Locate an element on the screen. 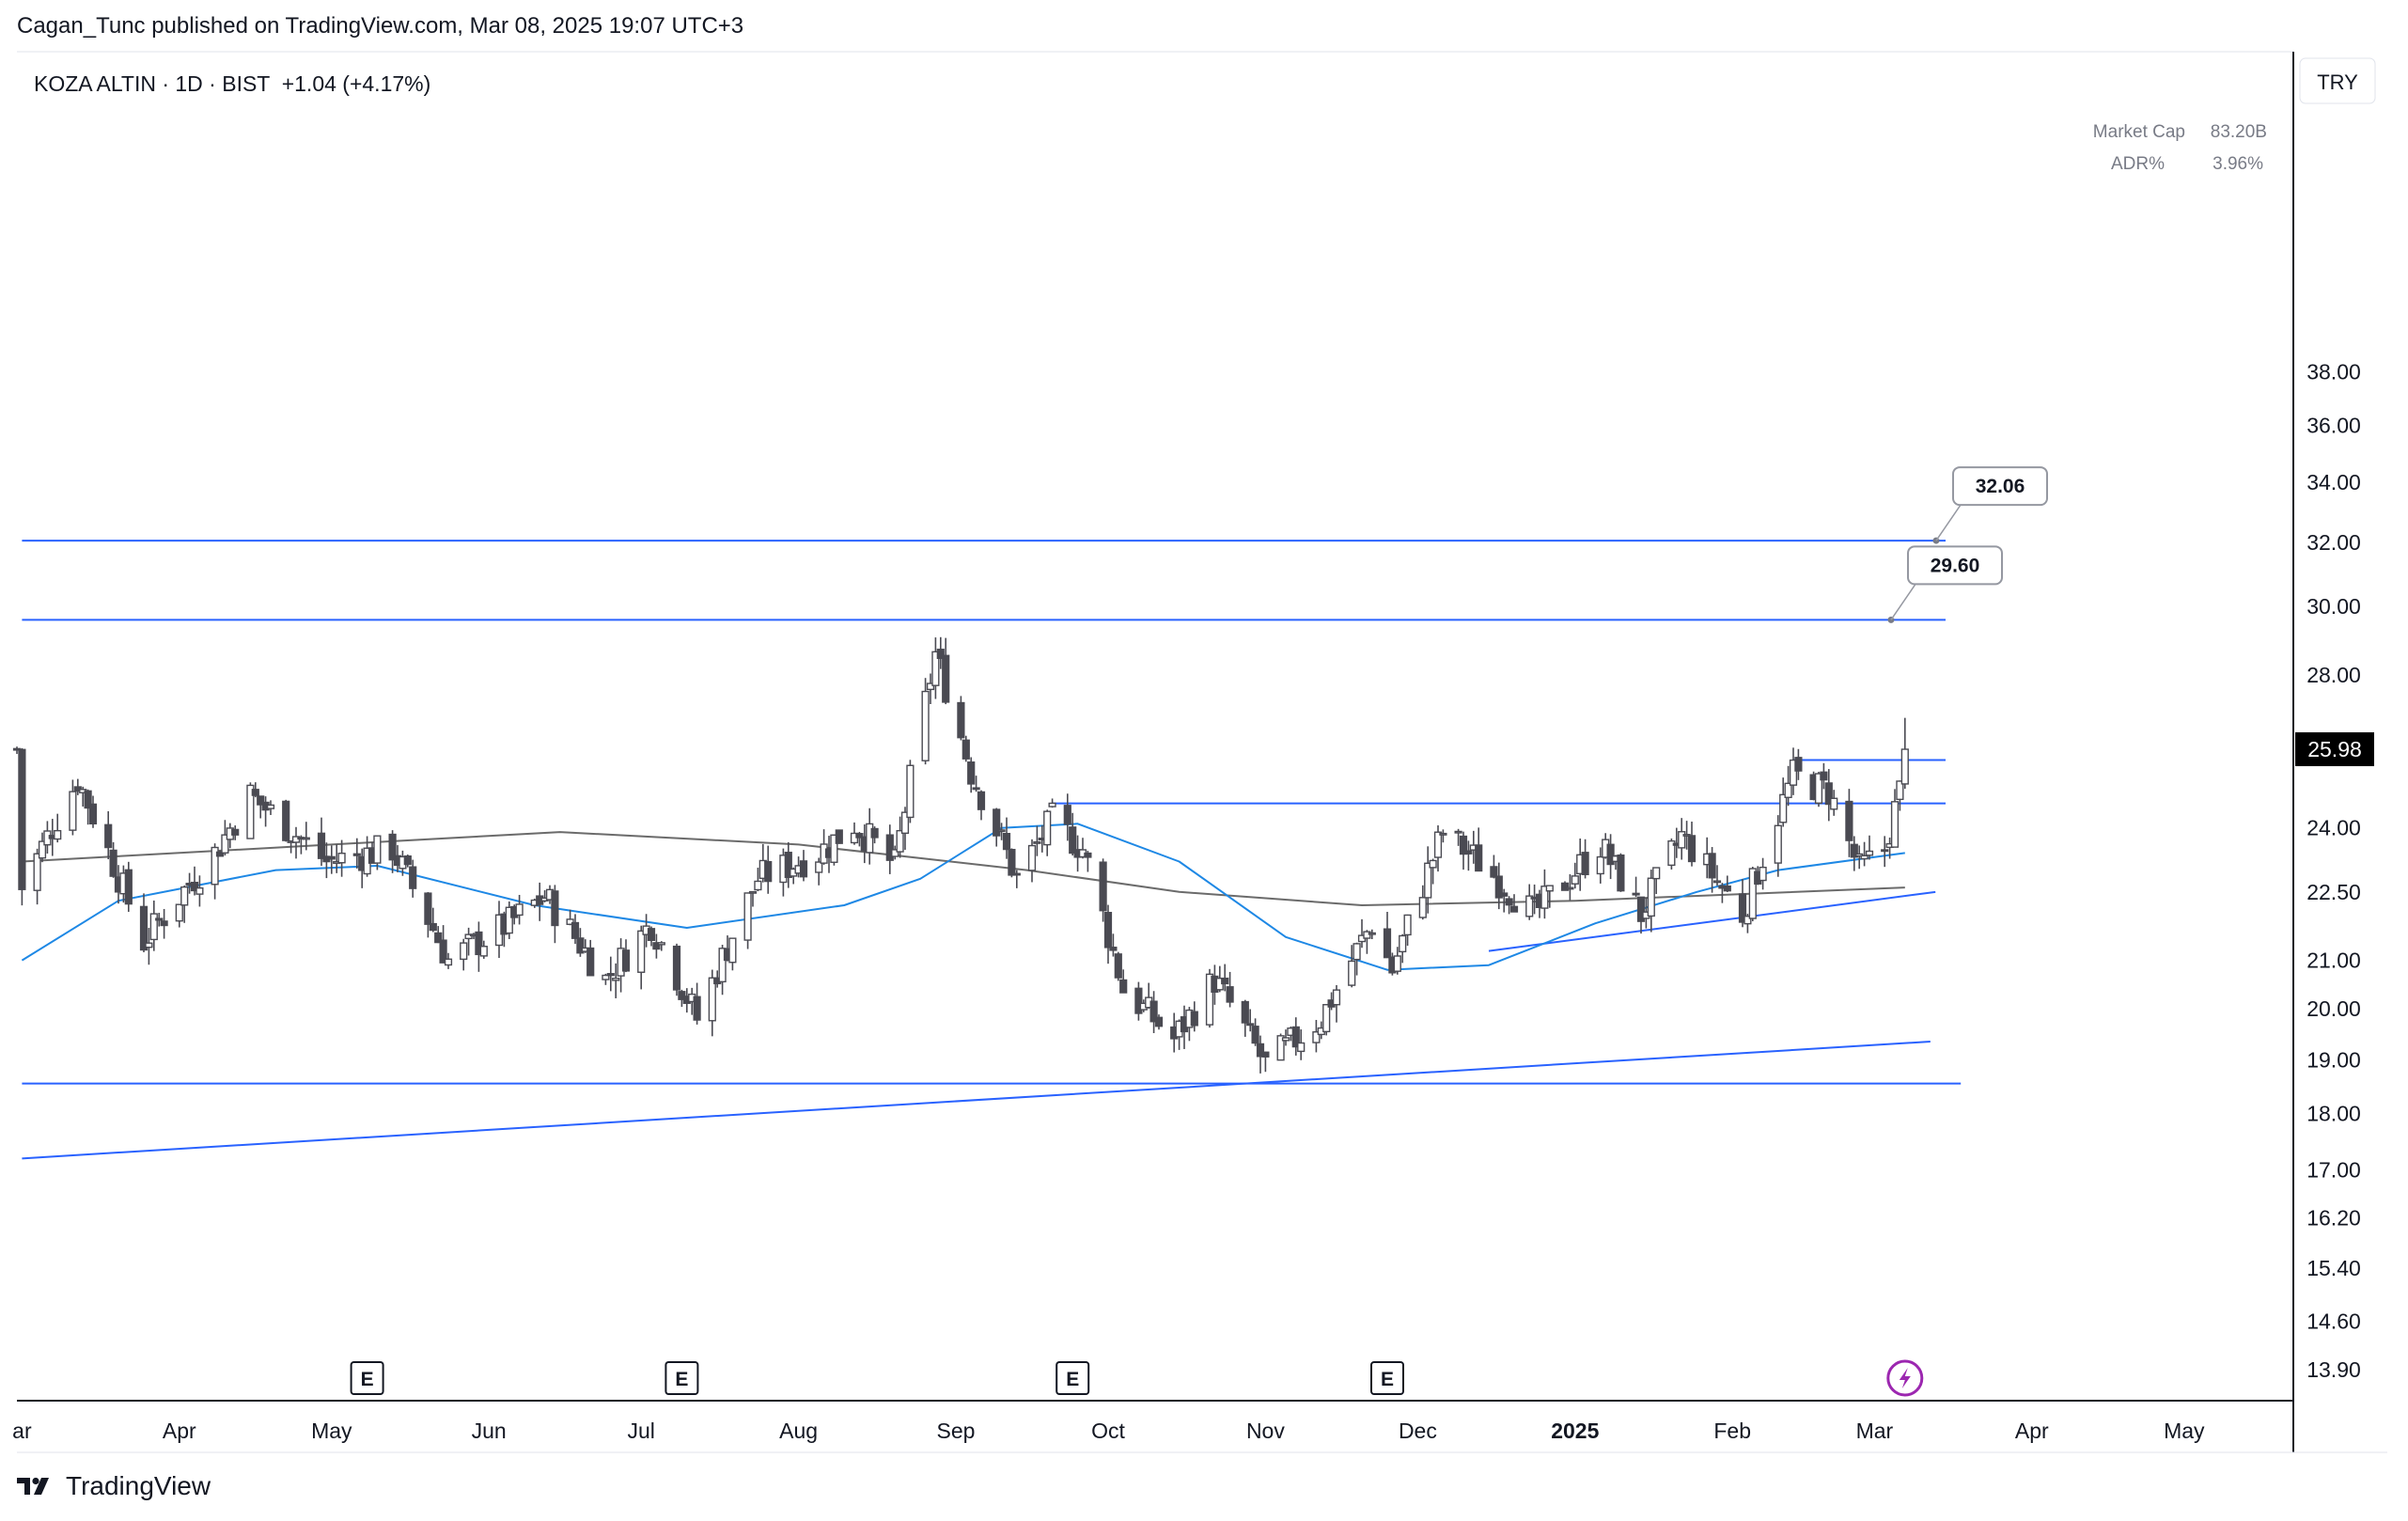 The height and width of the screenshot is (1521, 2408). currency-button: TRY is located at coordinates (2337, 83).